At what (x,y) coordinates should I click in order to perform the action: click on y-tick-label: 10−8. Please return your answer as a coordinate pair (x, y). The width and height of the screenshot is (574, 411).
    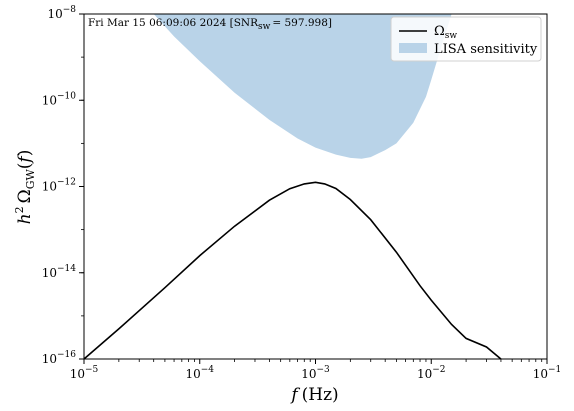
    Looking at the image, I should click on (61, 13).